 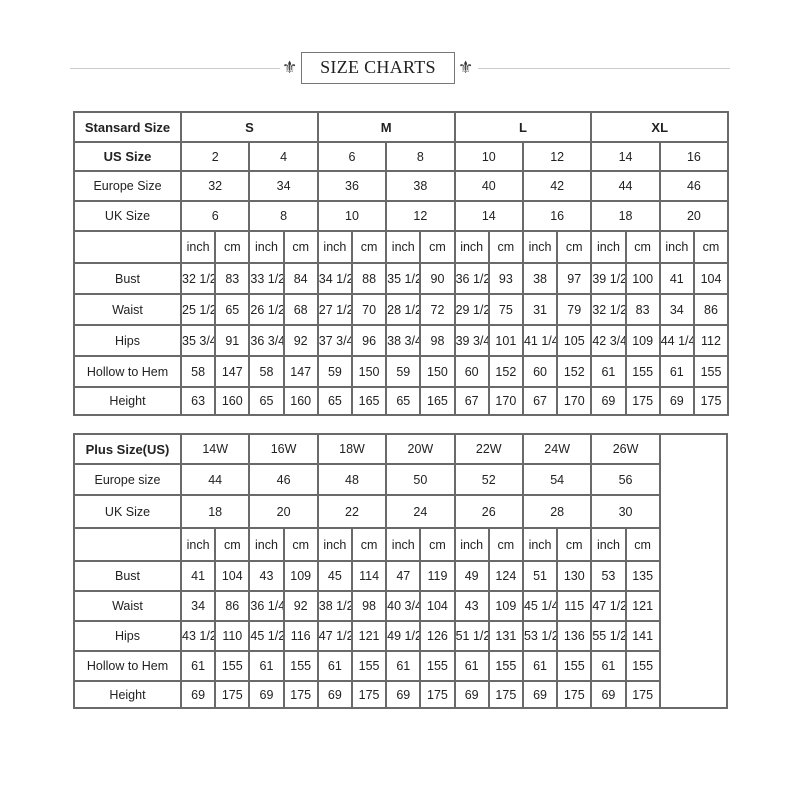 What do you see at coordinates (369, 340) in the screenshot?
I see `measurement-value: 96` at bounding box center [369, 340].